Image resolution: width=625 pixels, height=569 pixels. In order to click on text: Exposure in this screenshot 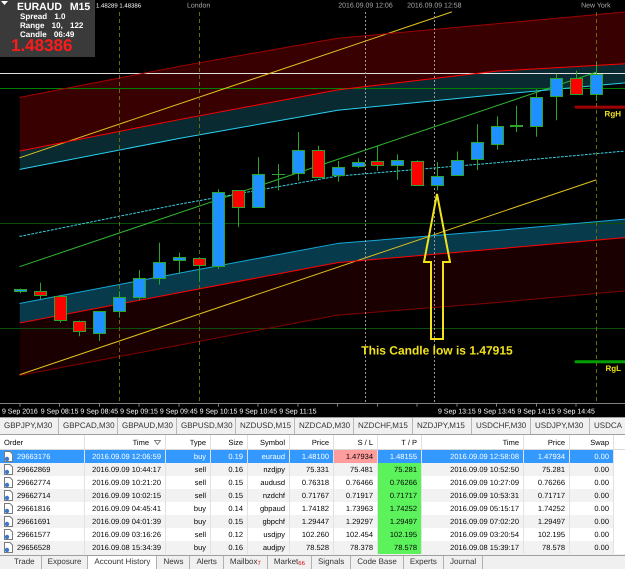, I will do `click(65, 562)`.